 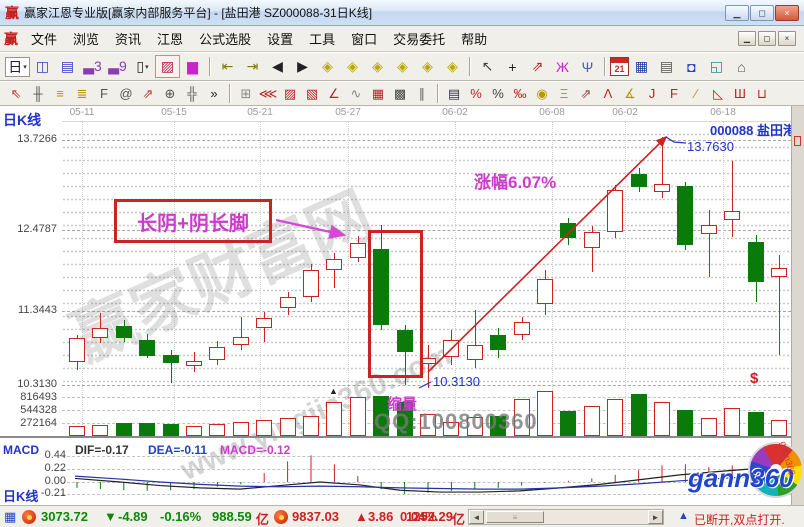 What do you see at coordinates (10, 516) in the screenshot?
I see `quote-grid-icon: ▦` at bounding box center [10, 516].